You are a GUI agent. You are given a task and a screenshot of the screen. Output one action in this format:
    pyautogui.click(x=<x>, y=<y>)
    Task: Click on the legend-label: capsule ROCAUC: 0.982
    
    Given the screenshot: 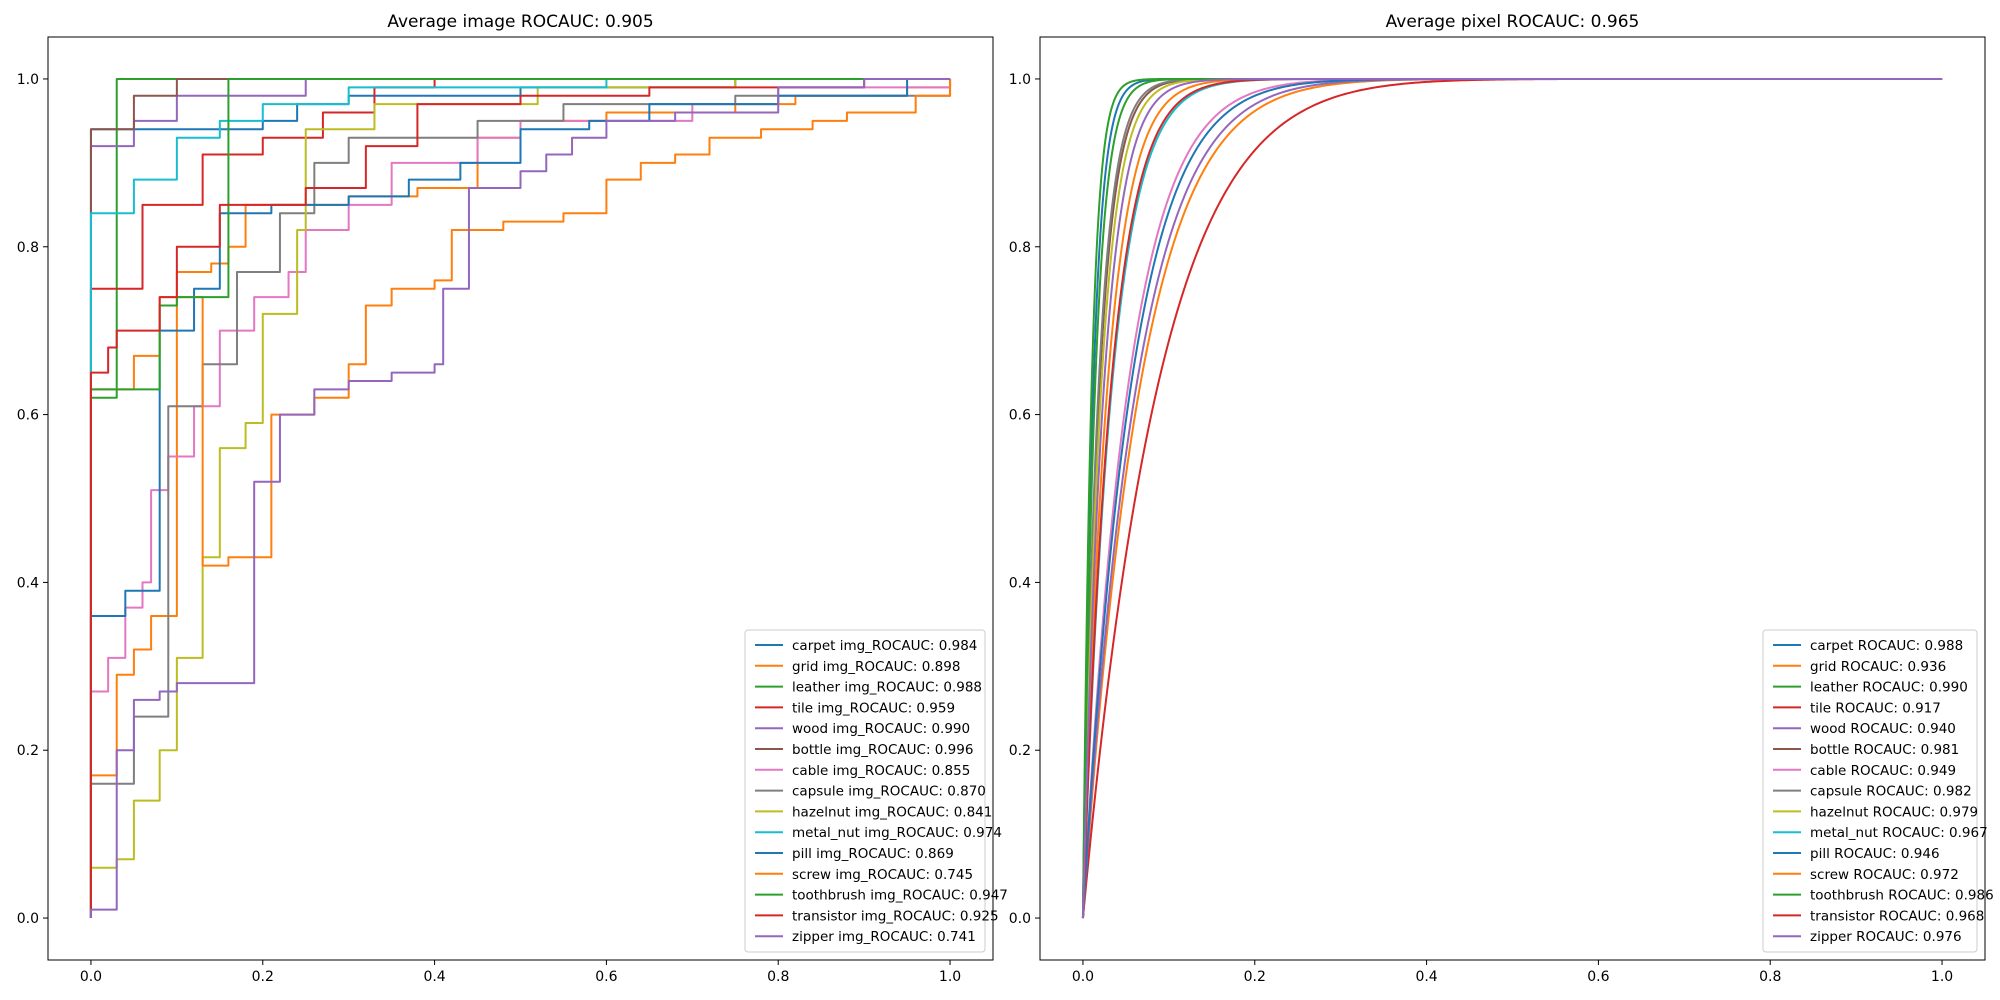 What is the action you would take?
    pyautogui.click(x=1891, y=792)
    